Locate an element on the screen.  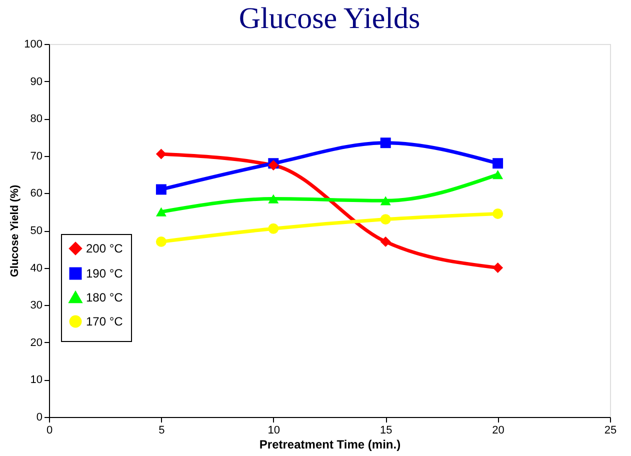
chart-title: Glucose Yields is located at coordinates (329, 18).